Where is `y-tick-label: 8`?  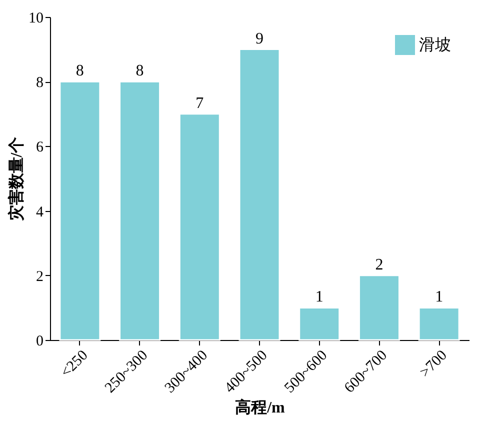
y-tick-label: 8 is located at coordinates (40, 83).